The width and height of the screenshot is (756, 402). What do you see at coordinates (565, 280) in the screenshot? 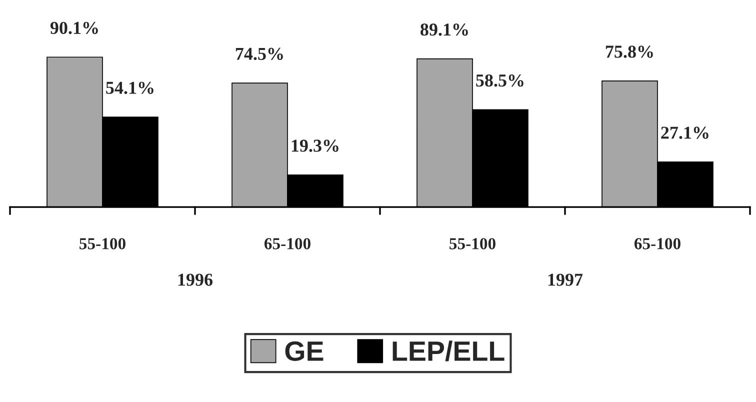
I see `text: 1997` at bounding box center [565, 280].